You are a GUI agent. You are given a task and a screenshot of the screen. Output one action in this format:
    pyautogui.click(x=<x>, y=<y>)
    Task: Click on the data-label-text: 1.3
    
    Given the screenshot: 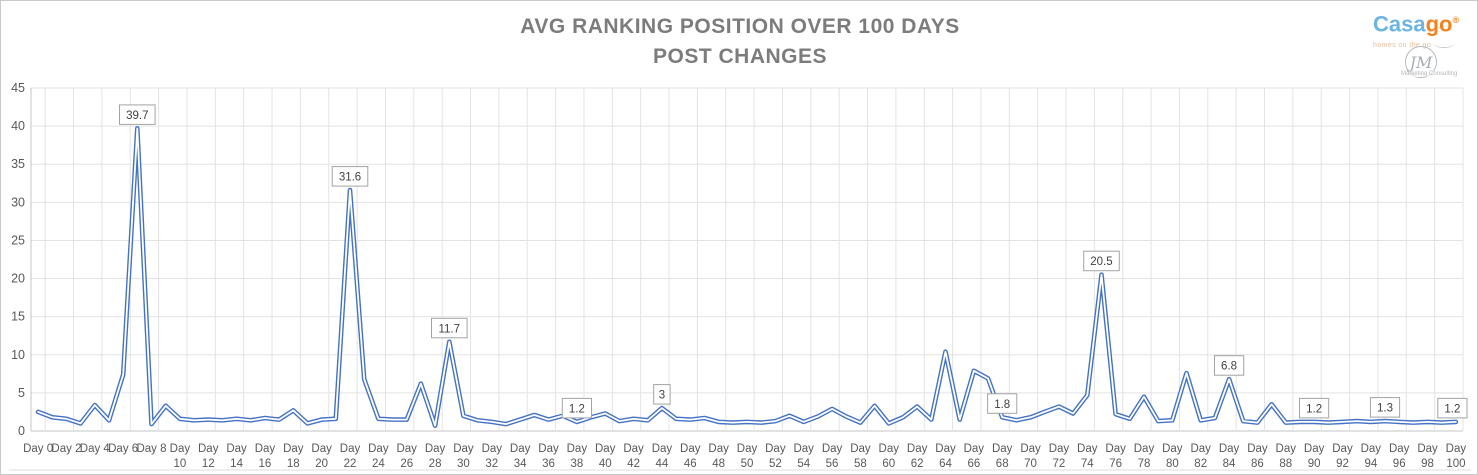 What is the action you would take?
    pyautogui.click(x=1385, y=409)
    